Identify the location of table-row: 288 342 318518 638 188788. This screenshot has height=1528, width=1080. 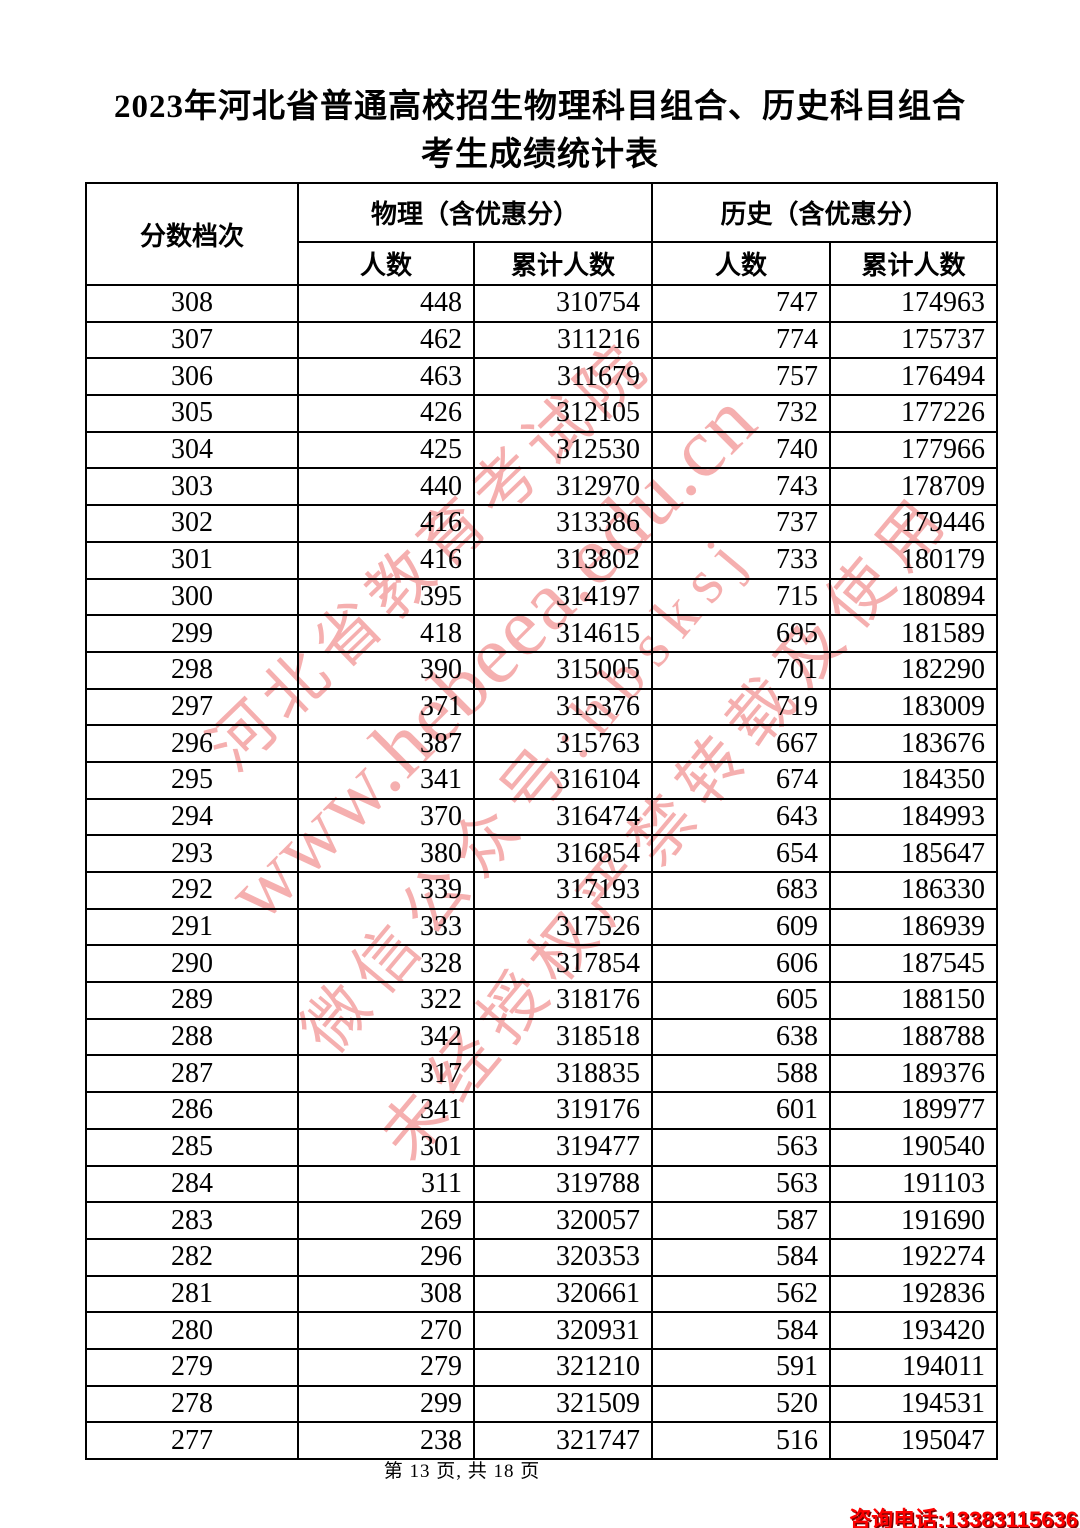
(542, 1037).